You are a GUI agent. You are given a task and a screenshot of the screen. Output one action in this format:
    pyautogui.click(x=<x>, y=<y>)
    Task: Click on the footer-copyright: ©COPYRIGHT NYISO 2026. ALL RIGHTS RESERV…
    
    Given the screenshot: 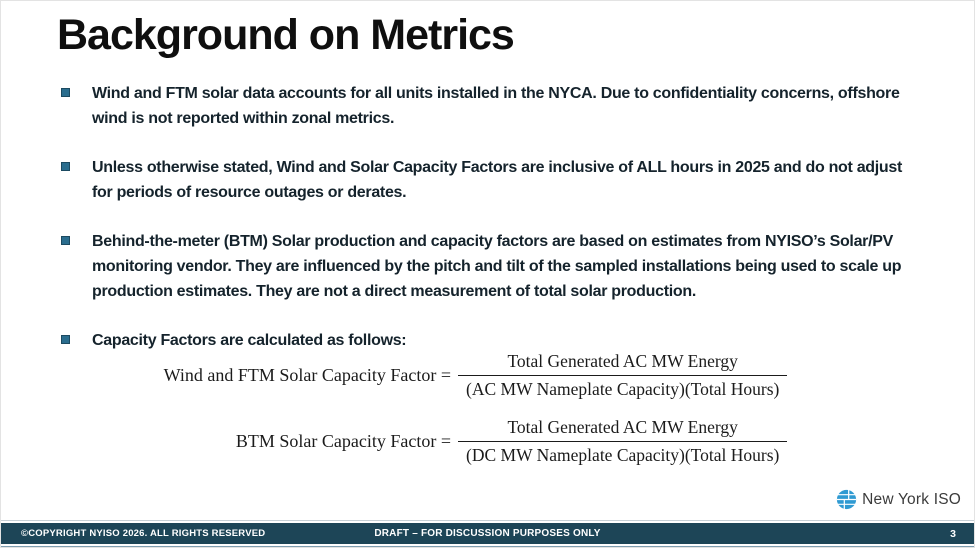 What is the action you would take?
    pyautogui.click(x=143, y=533)
    